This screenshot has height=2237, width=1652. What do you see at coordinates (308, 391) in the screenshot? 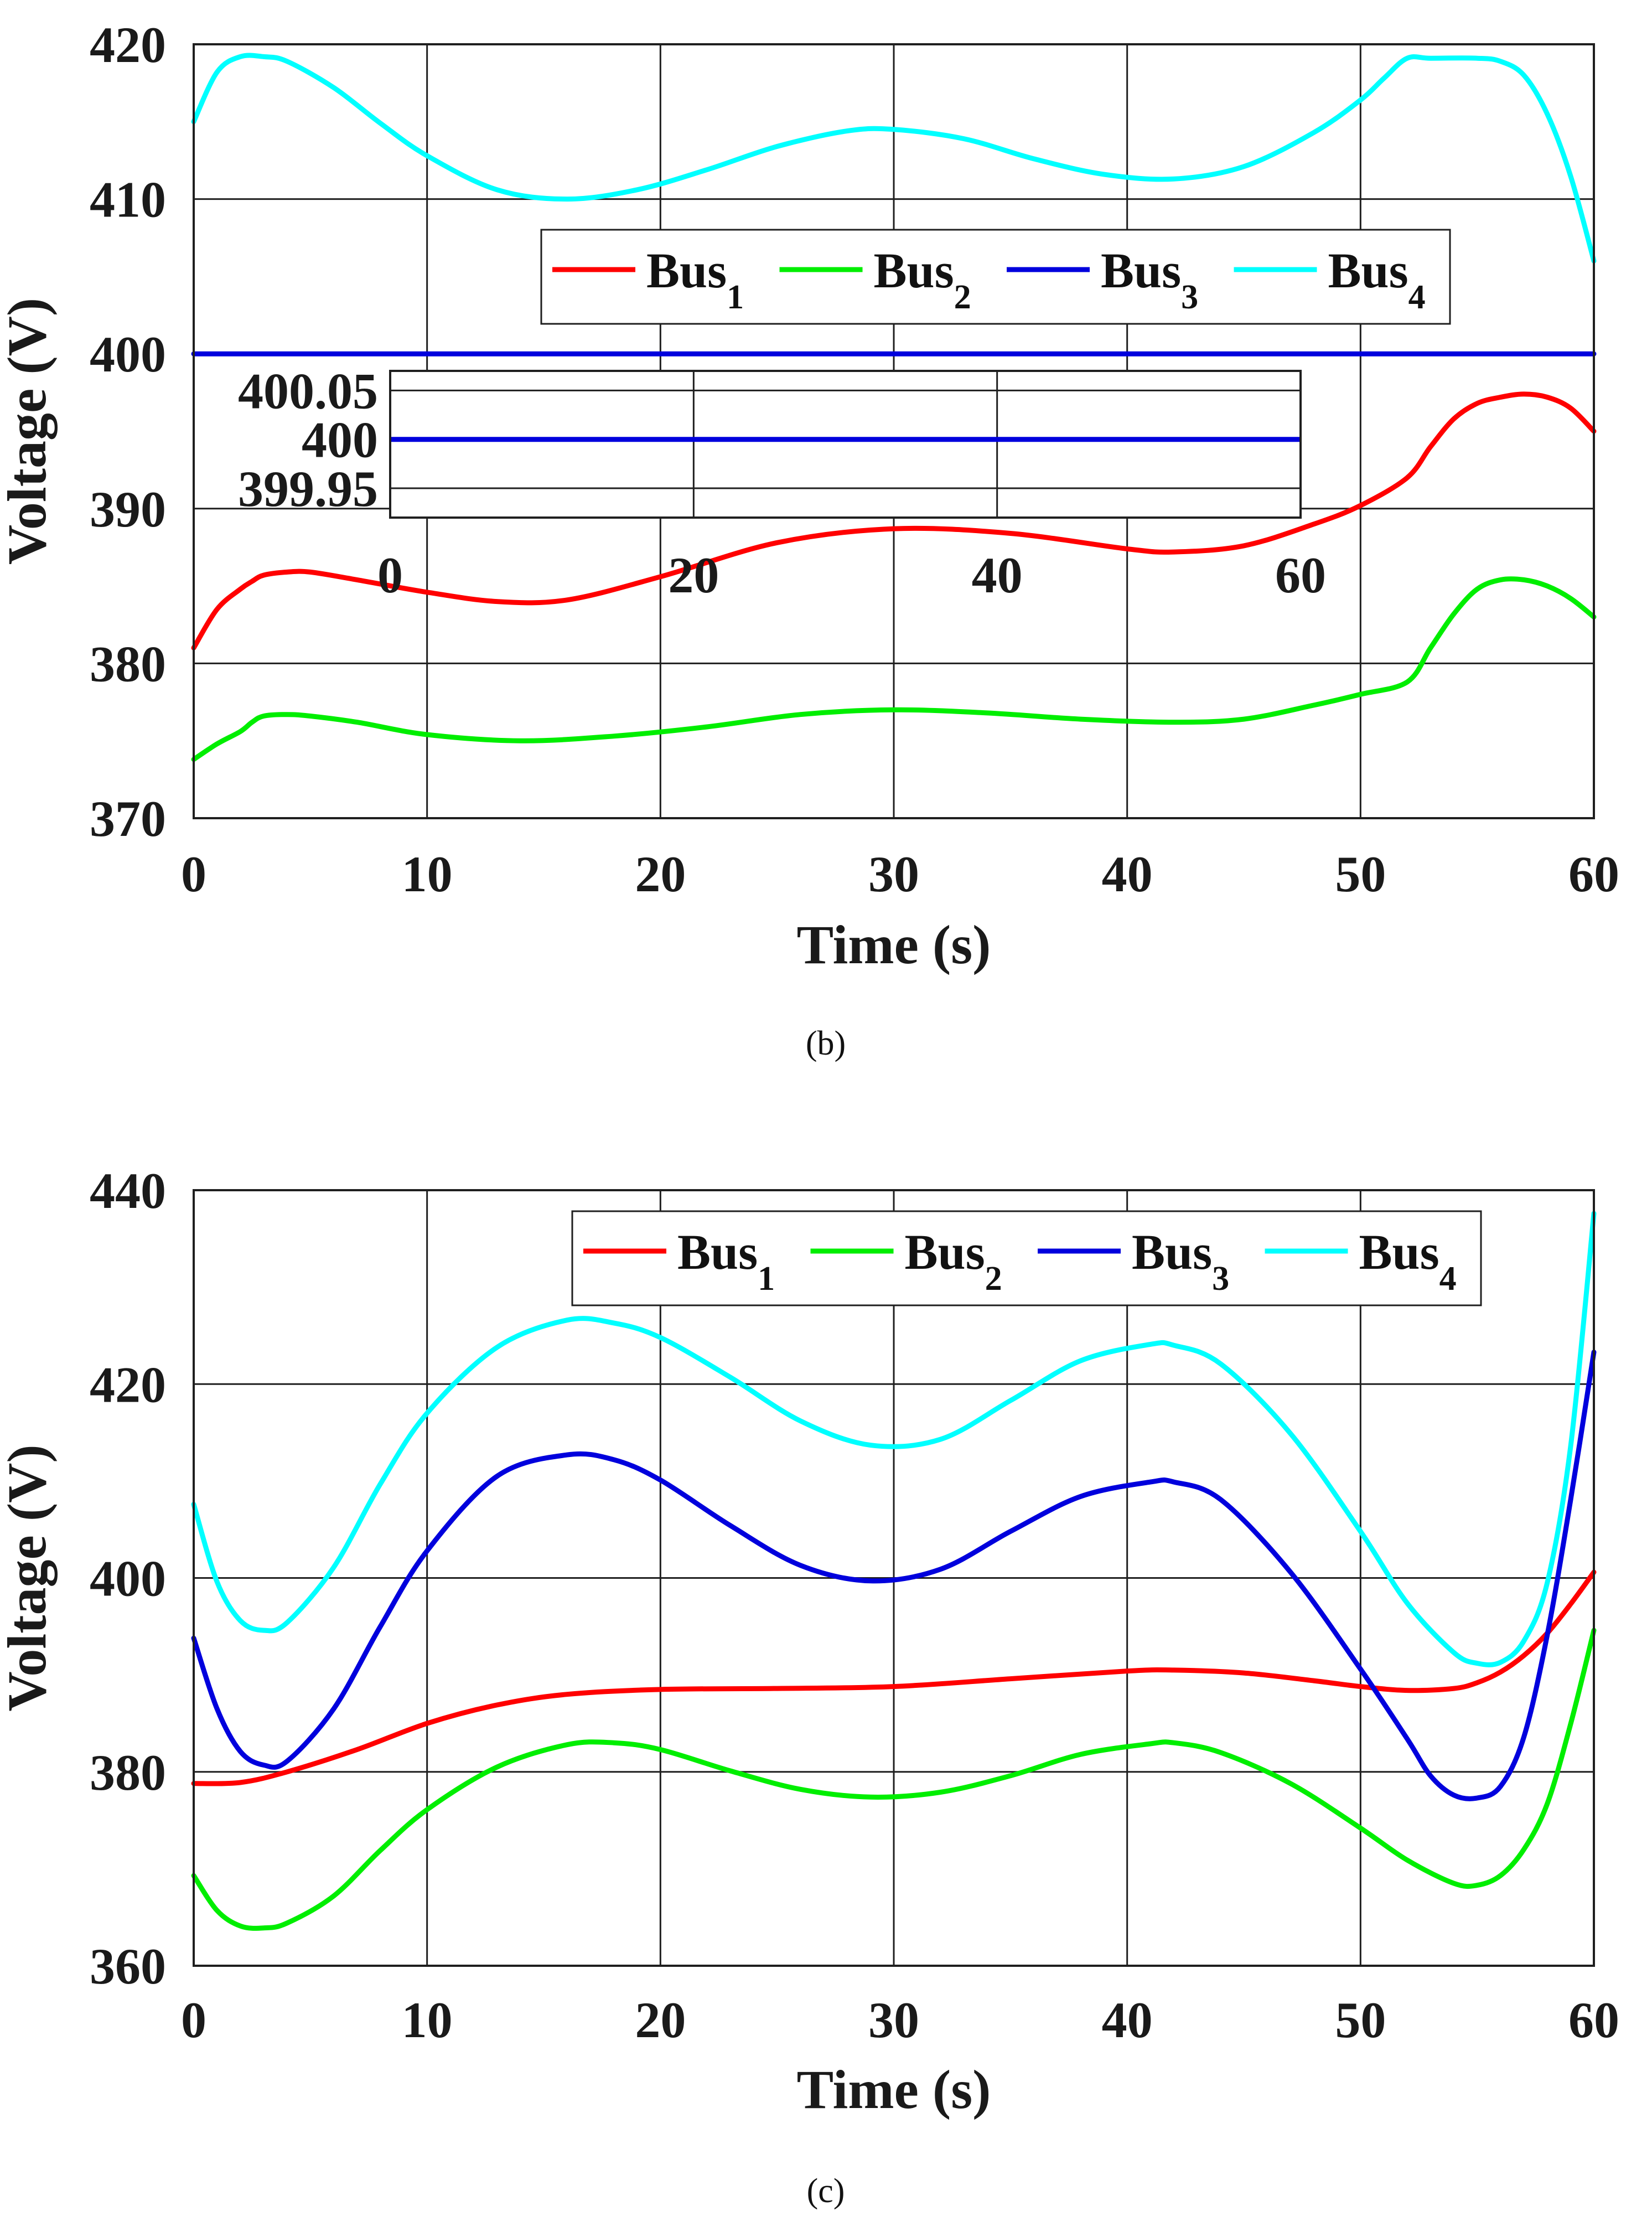
I see `inset-y-tick-label: 400.05` at bounding box center [308, 391].